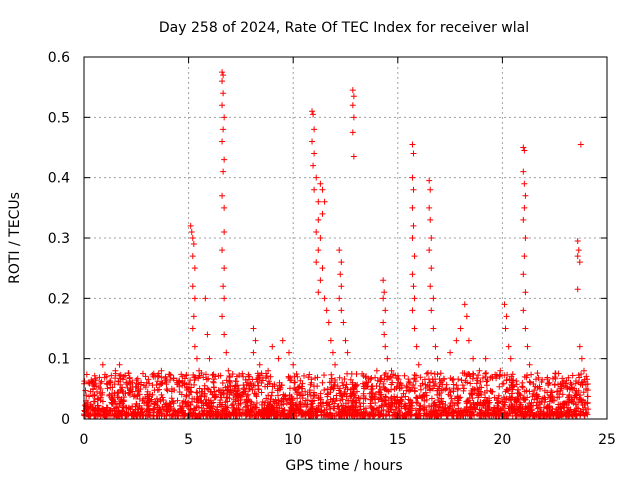 The image size is (640, 480). I want to click on y-tick-label: 0, so click(65, 420).